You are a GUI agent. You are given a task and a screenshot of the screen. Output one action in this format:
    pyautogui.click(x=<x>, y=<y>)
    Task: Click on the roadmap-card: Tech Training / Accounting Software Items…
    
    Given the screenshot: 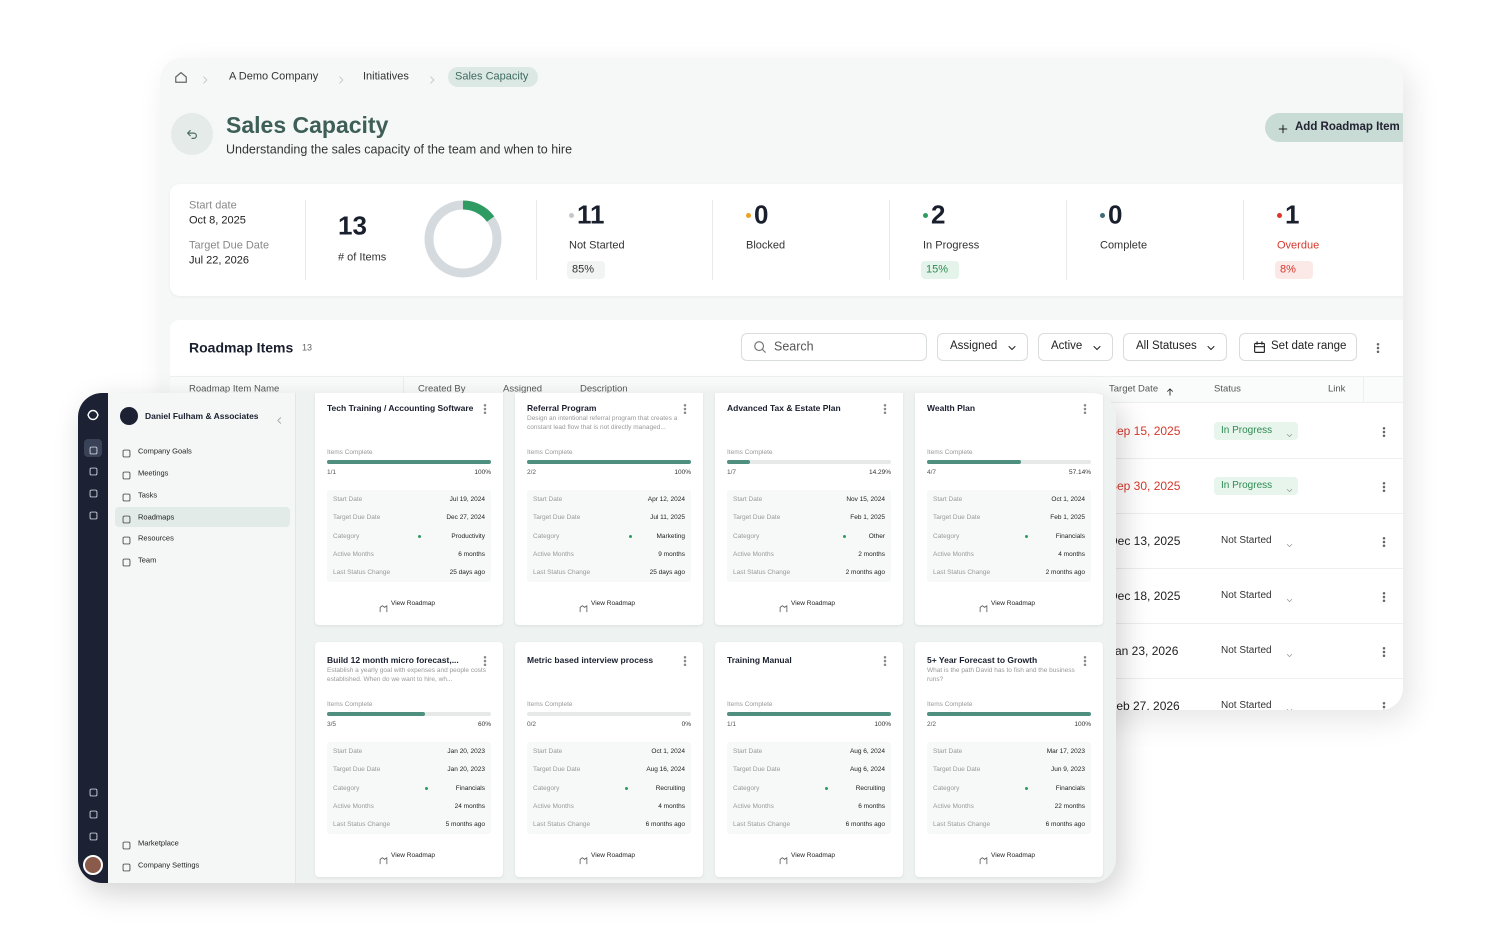 What is the action you would take?
    pyautogui.click(x=409, y=509)
    